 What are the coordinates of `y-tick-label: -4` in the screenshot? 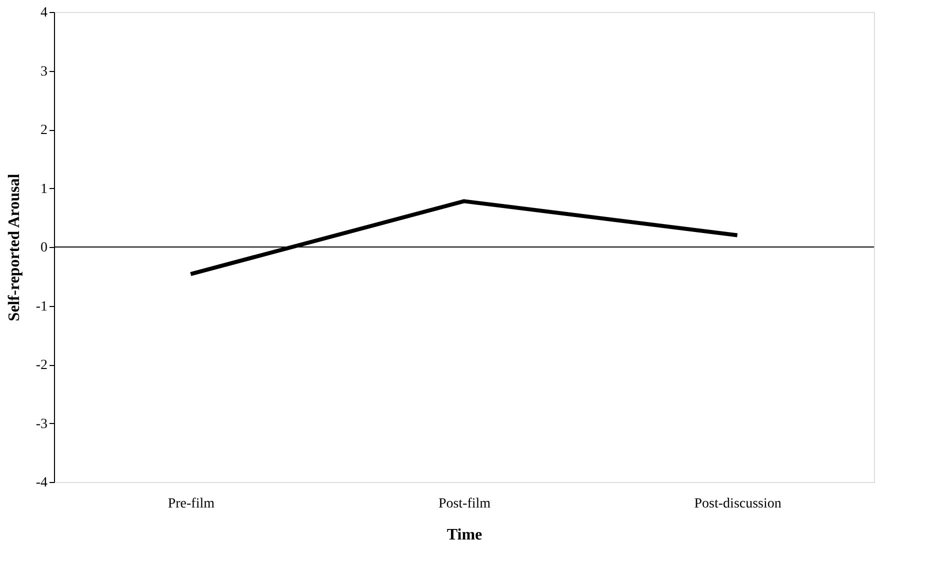 It's located at (42, 483).